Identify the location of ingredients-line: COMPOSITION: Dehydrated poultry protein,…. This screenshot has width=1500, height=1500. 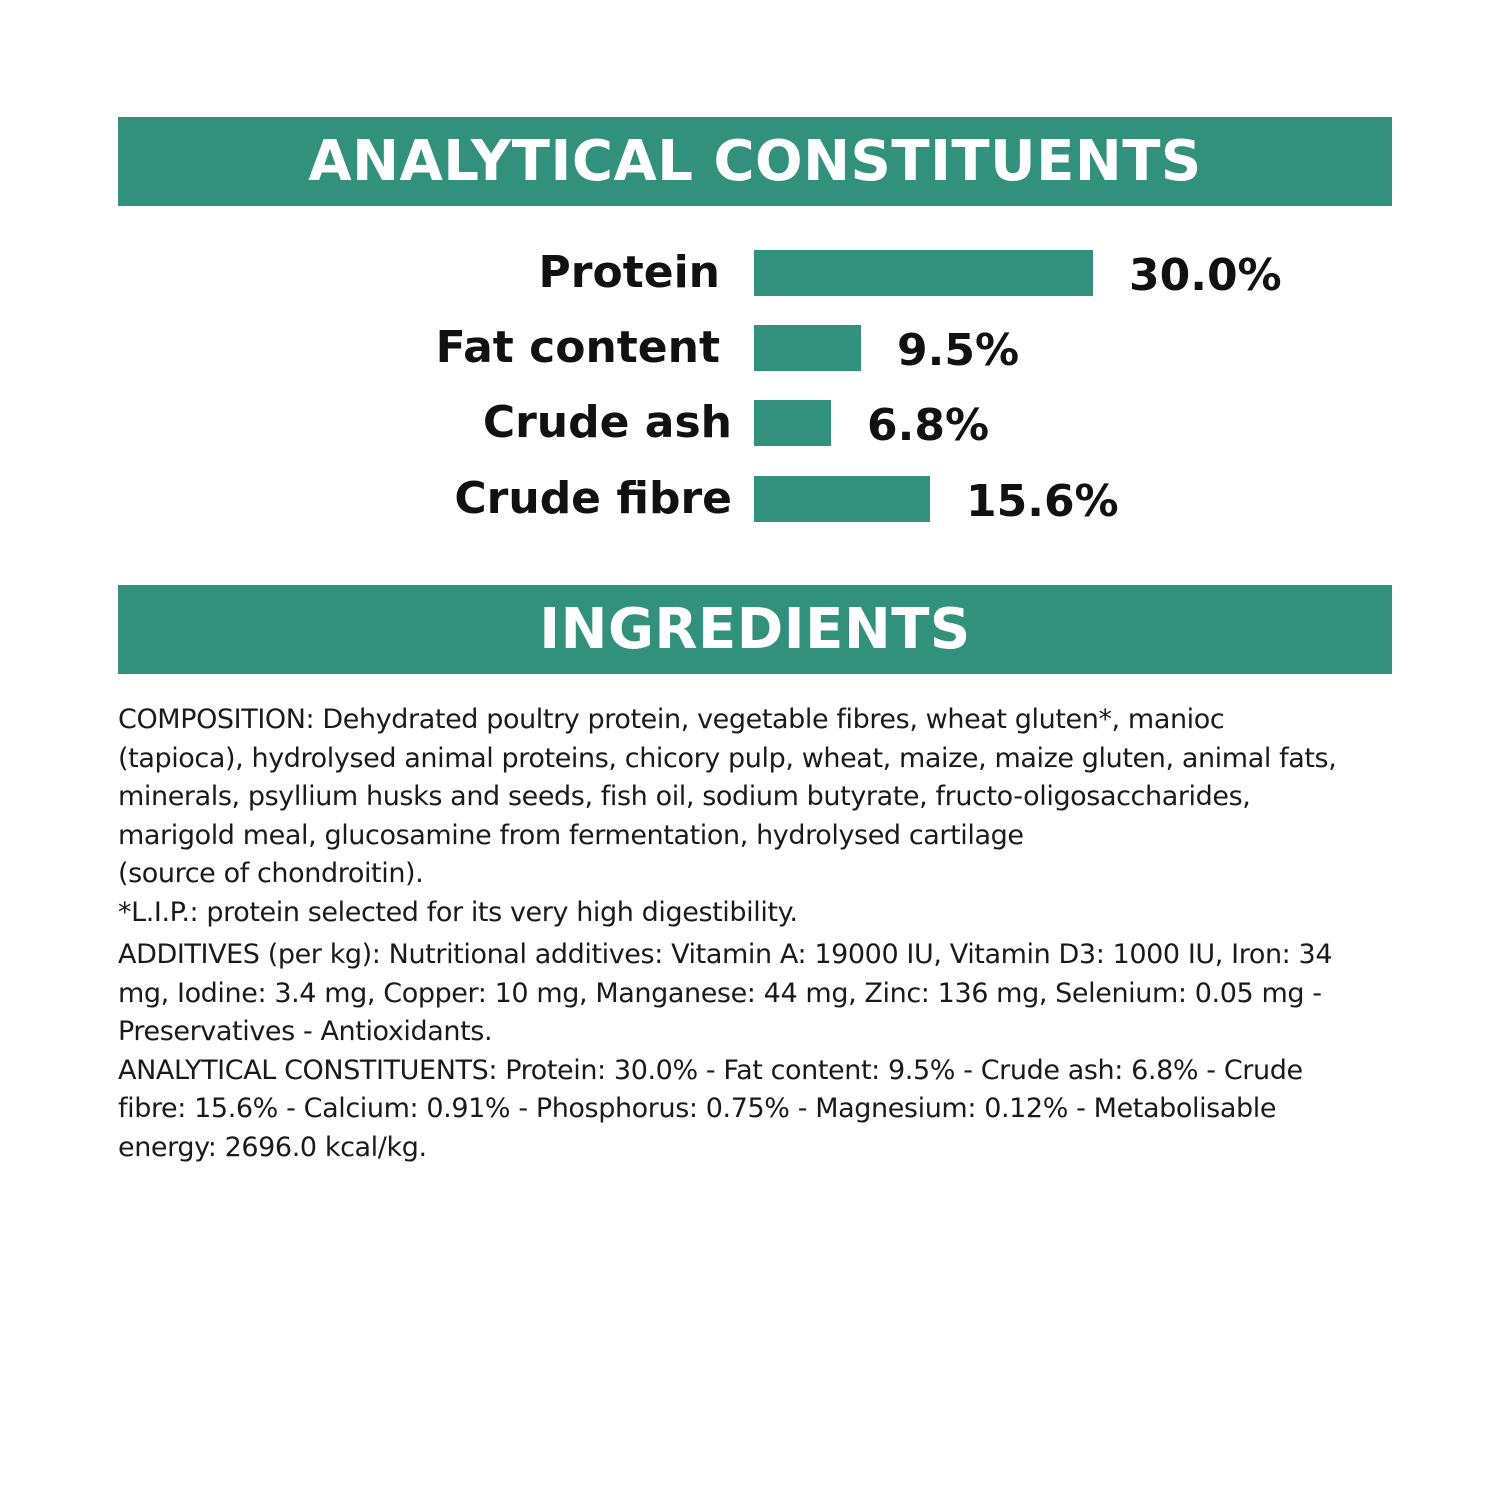
(671, 719).